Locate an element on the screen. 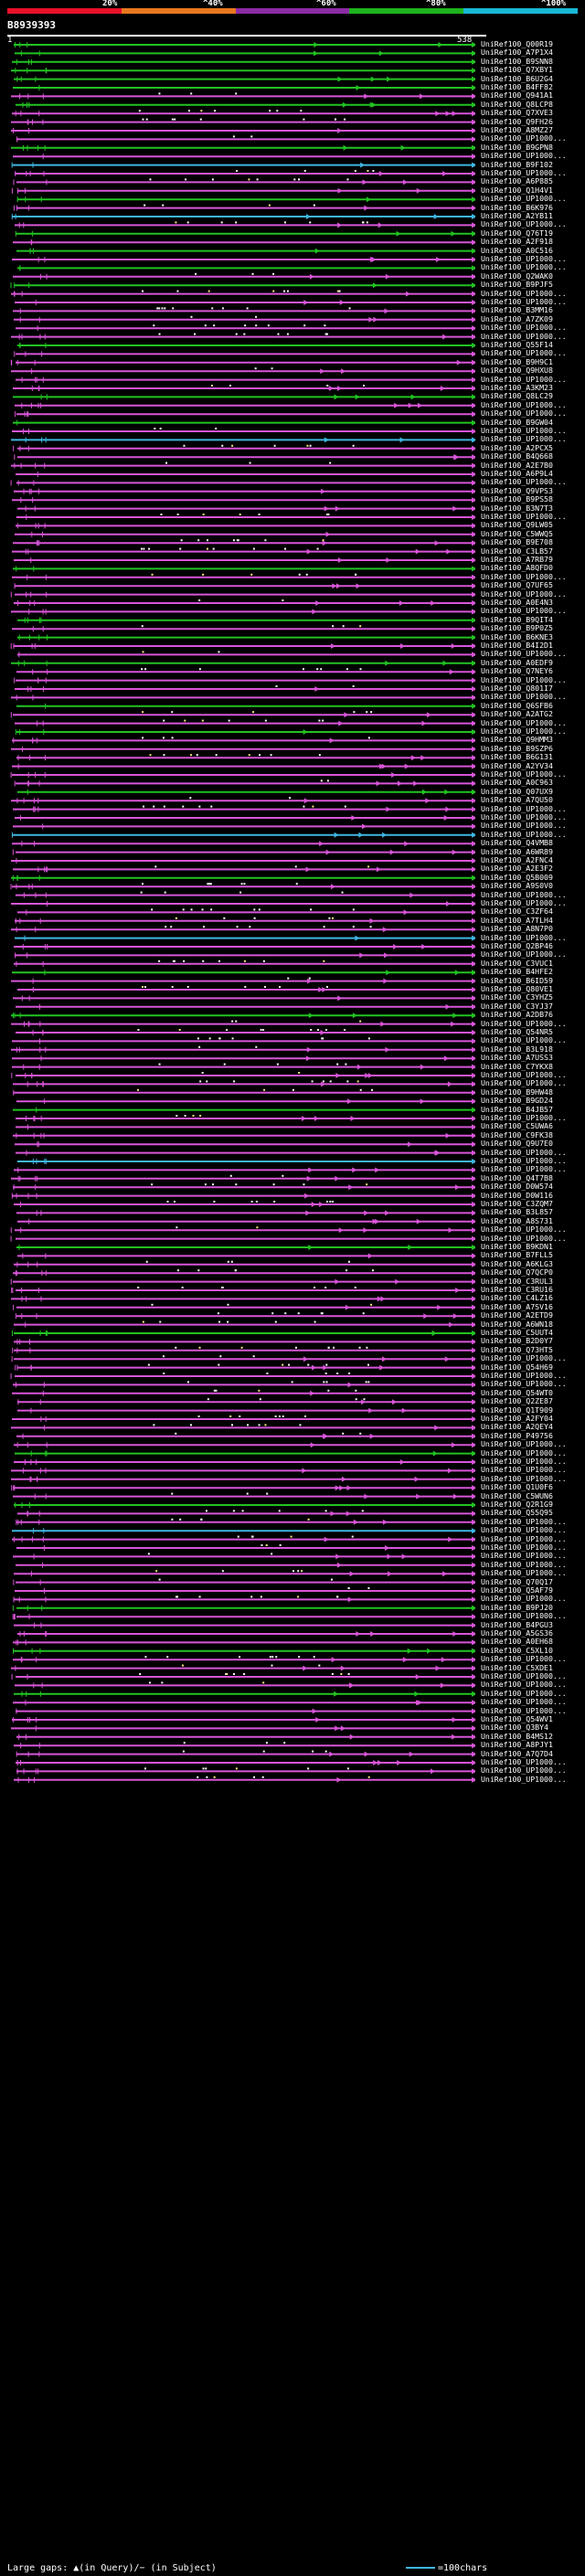 This screenshot has height=2576, width=585. hit-label: UniRef100_A7Q7D4 is located at coordinates (517, 1753).